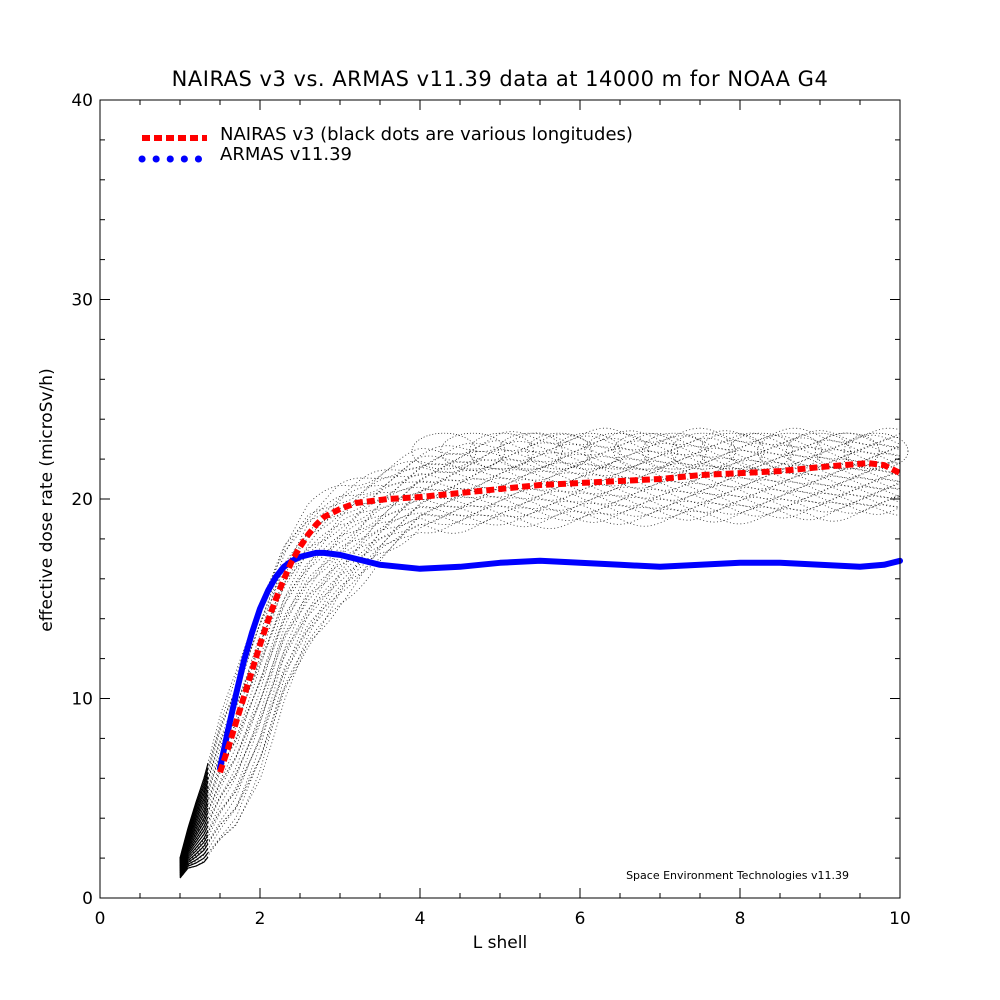  I want to click on x-tick-label: 8, so click(740, 919).